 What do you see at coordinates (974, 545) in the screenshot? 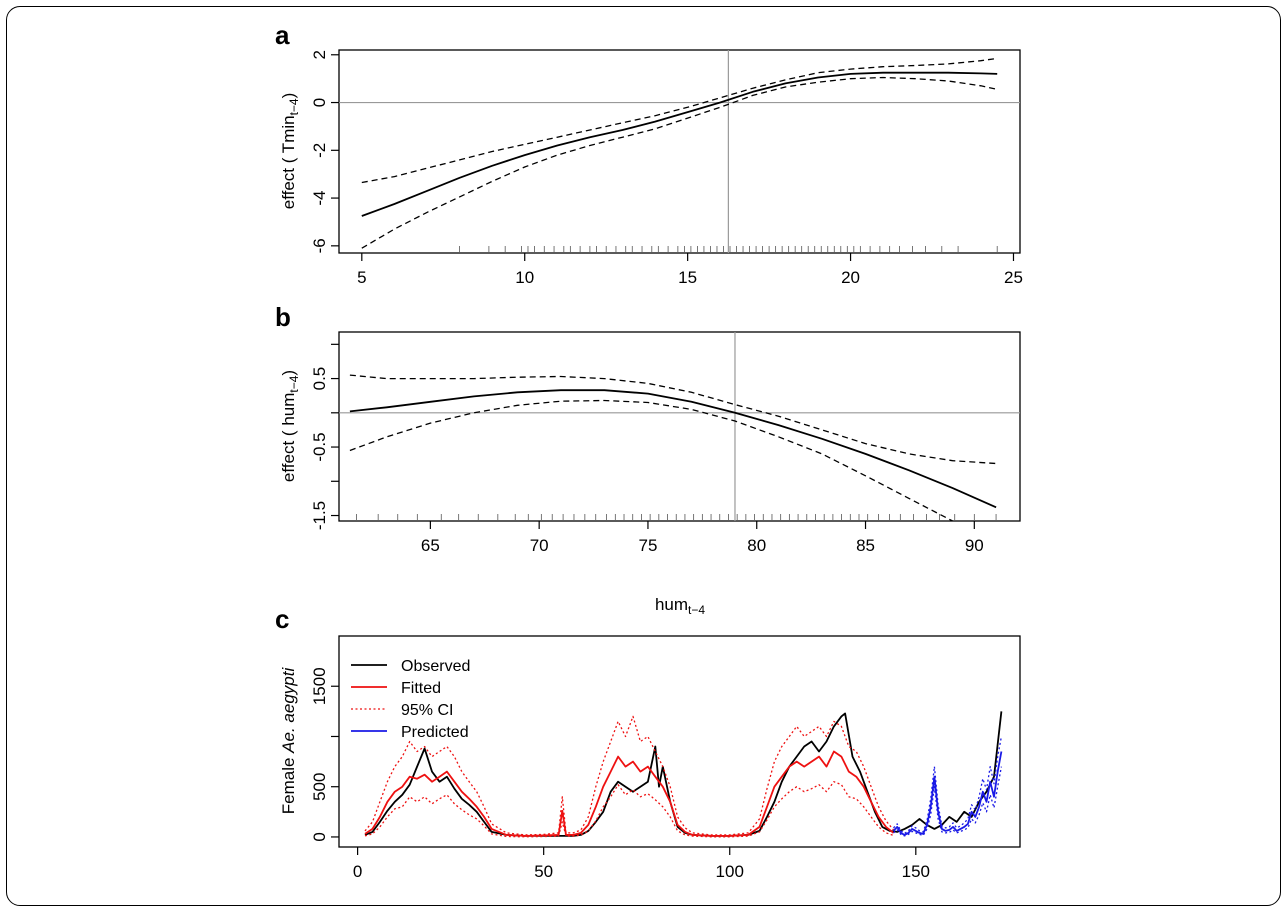
I see `panel-b-x-tick-label: 90` at bounding box center [974, 545].